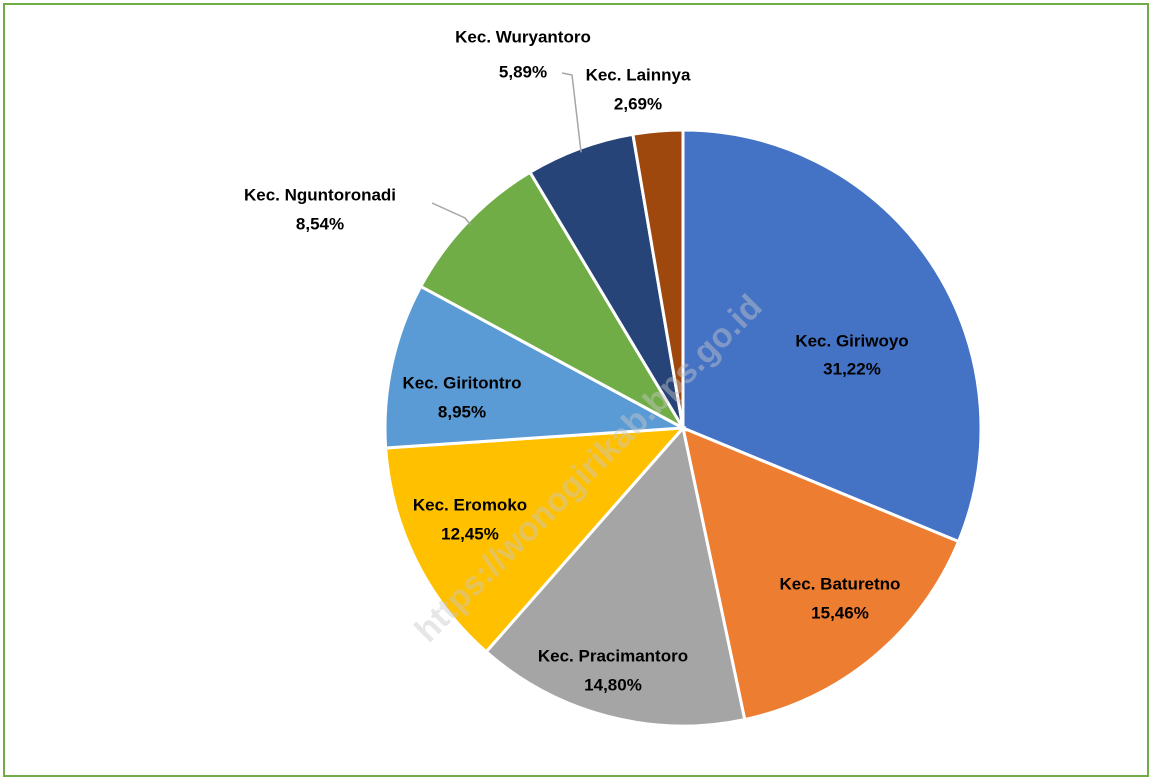 The height and width of the screenshot is (780, 1151). Describe the element at coordinates (523, 71) in the screenshot. I see `slice-label-value: 5,89%` at that location.